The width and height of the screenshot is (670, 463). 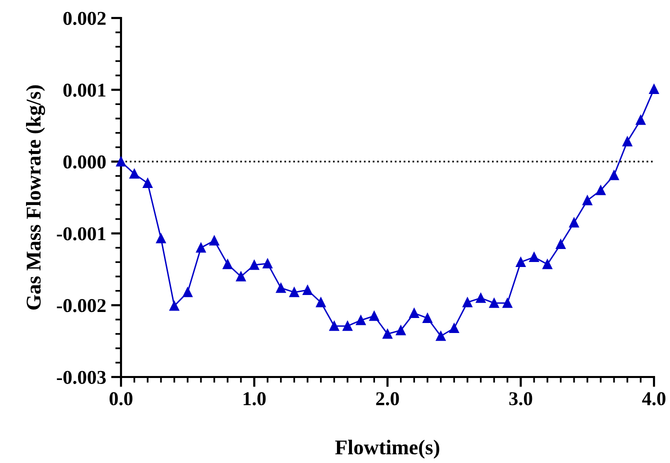 I want to click on x-tick-label: 2.0, so click(x=387, y=399).